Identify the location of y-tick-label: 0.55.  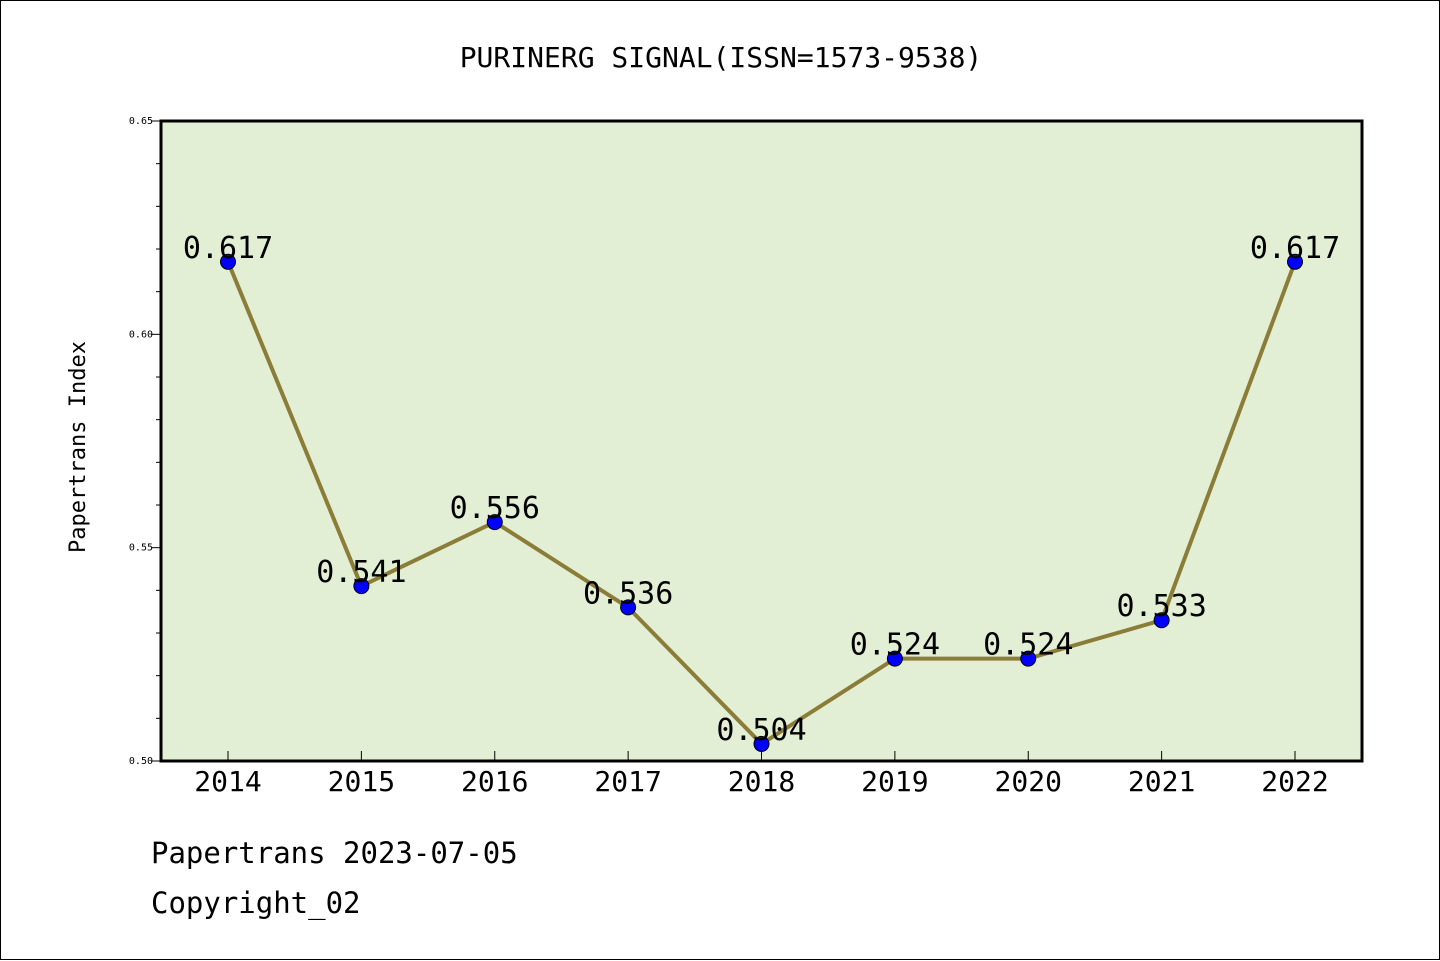
(141, 548).